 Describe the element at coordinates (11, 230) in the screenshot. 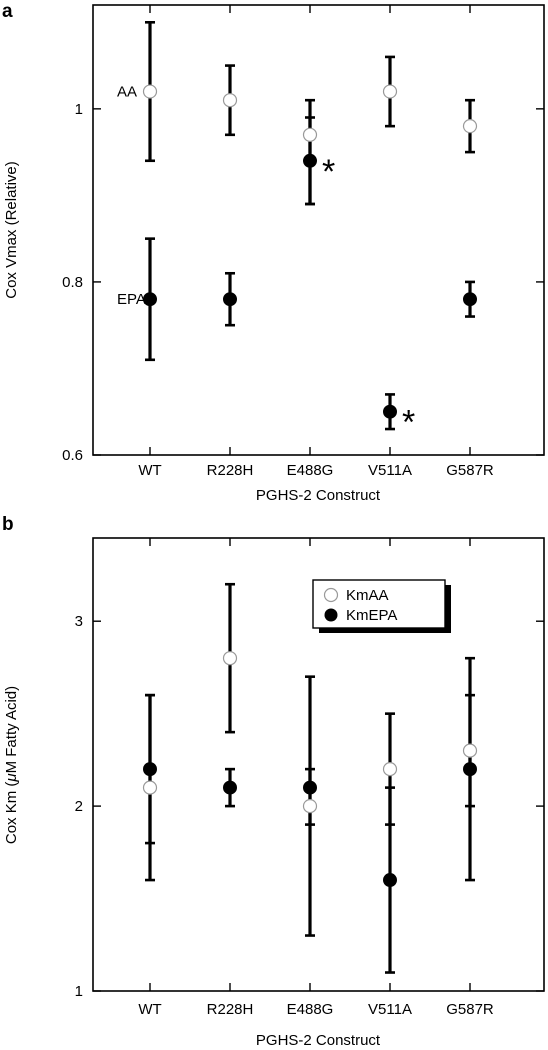

I see `panel-a-y-axis-title: Cox Vmax (Relative)` at that location.